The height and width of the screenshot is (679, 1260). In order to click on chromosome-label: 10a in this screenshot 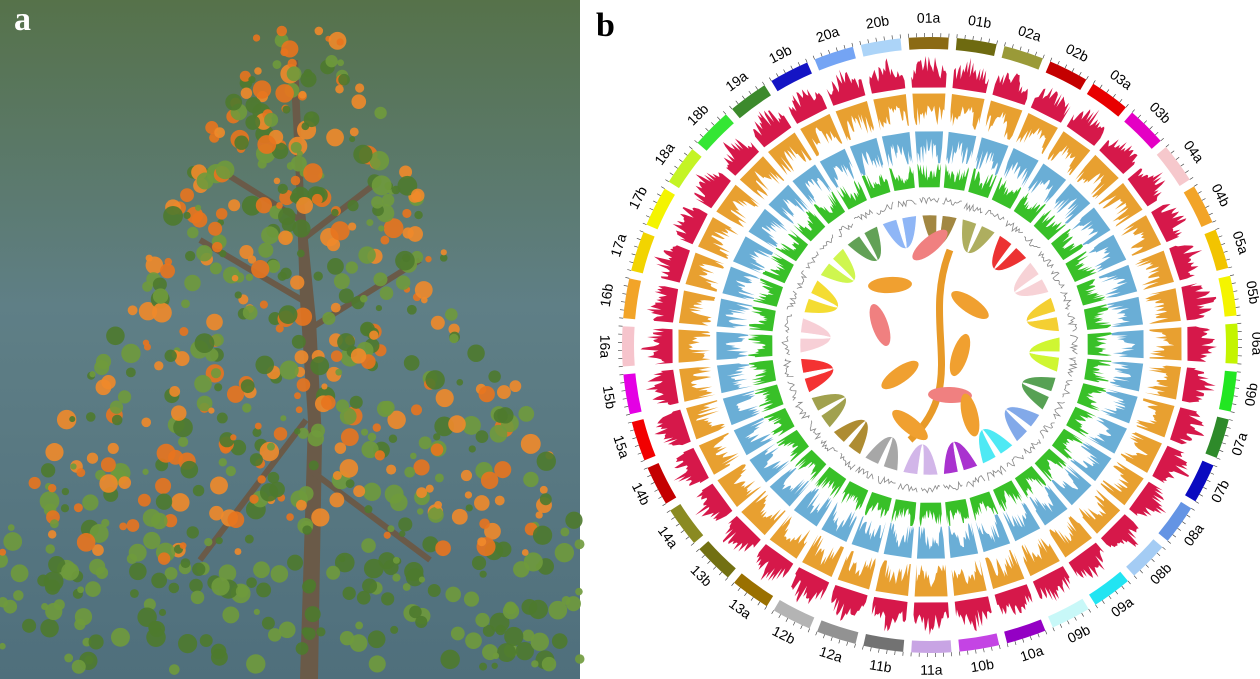, I will do `click(1031, 653)`.